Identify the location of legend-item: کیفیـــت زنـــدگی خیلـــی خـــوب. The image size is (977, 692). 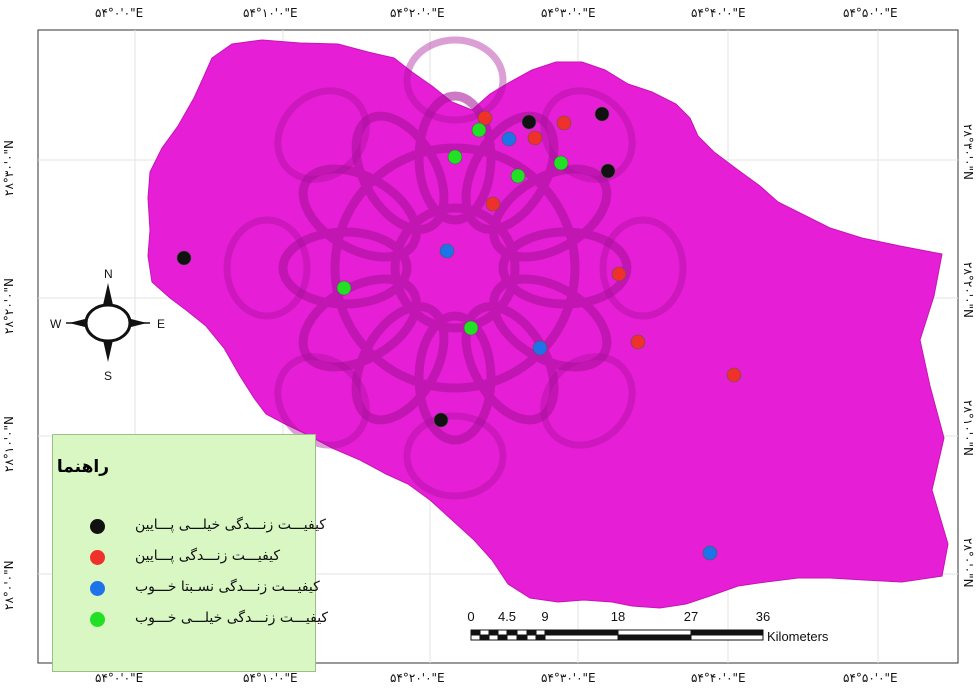
(190, 620).